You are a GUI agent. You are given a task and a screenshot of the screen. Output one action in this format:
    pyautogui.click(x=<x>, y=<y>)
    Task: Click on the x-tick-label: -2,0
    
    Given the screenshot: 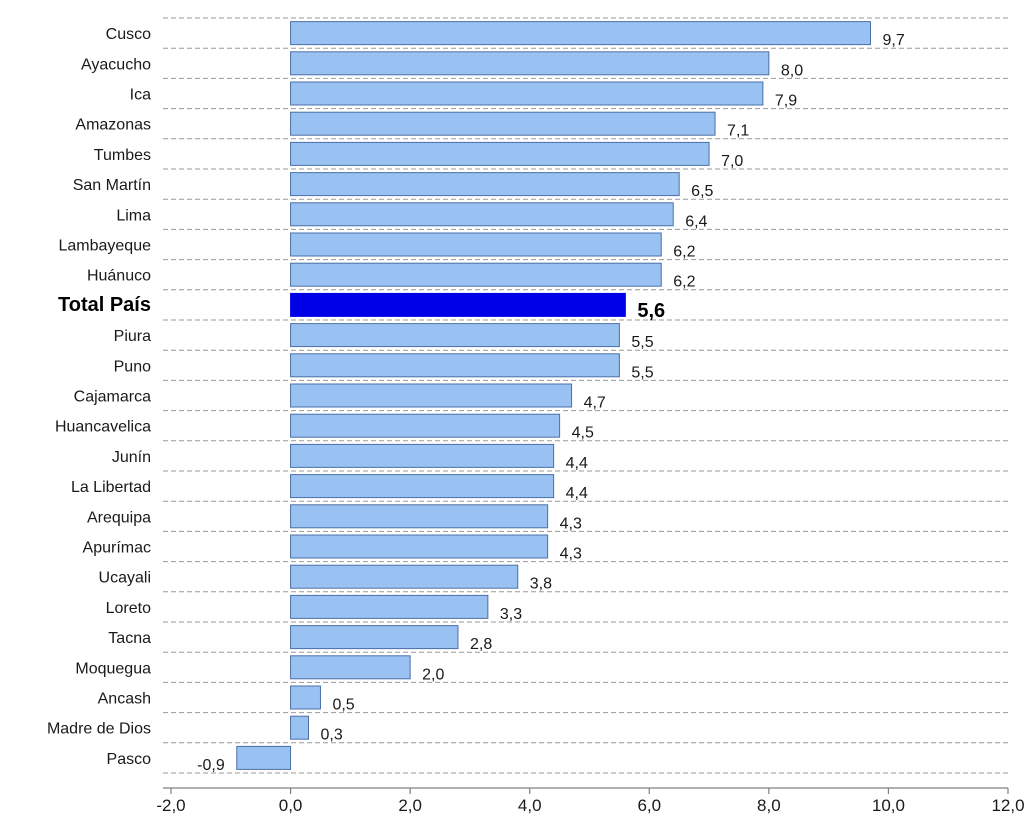 What is the action you would take?
    pyautogui.click(x=170, y=805)
    